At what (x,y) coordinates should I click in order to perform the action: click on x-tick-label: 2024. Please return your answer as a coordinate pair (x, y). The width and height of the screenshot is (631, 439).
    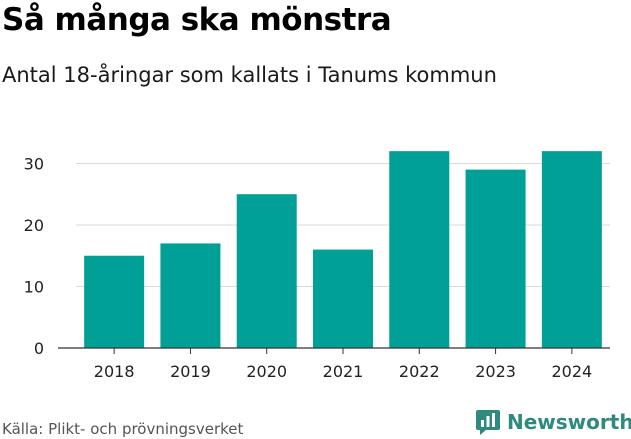
    Looking at the image, I should click on (571, 371).